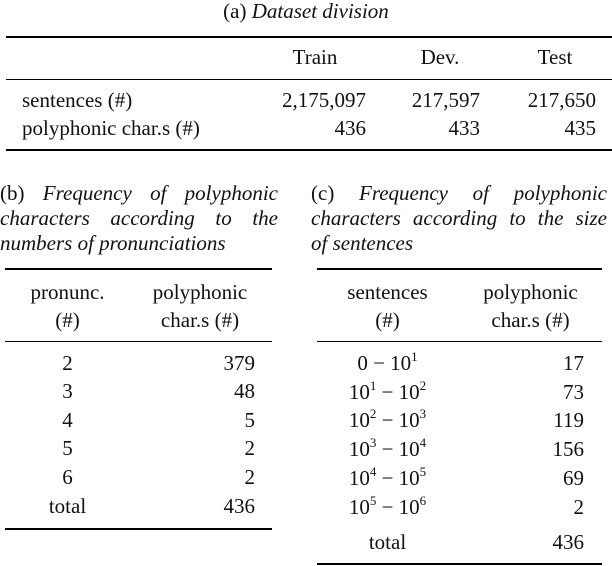 The height and width of the screenshot is (566, 612). Describe the element at coordinates (423, 413) in the screenshot. I see `range-to-exponent: 3` at that location.